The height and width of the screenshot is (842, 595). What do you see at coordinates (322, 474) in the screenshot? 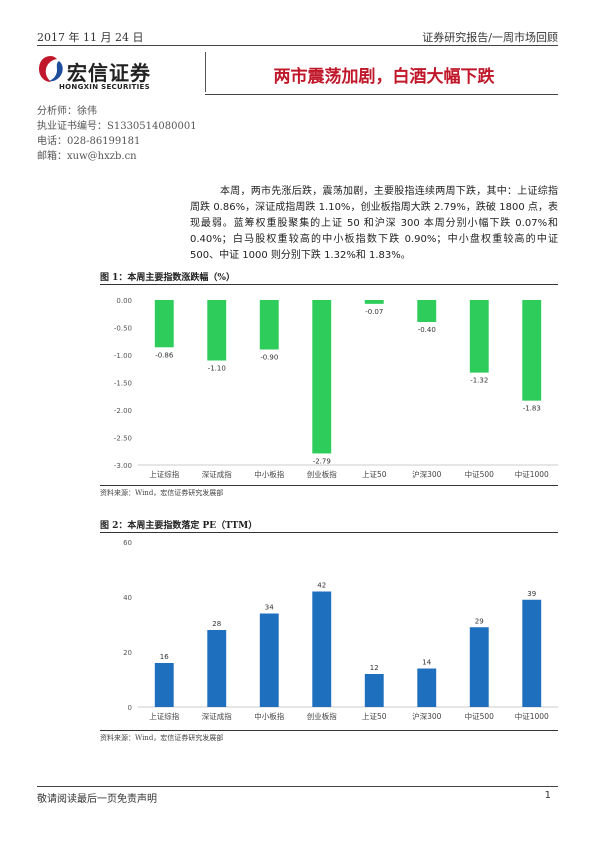
I see `chart1-category-label: 创业板指` at bounding box center [322, 474].